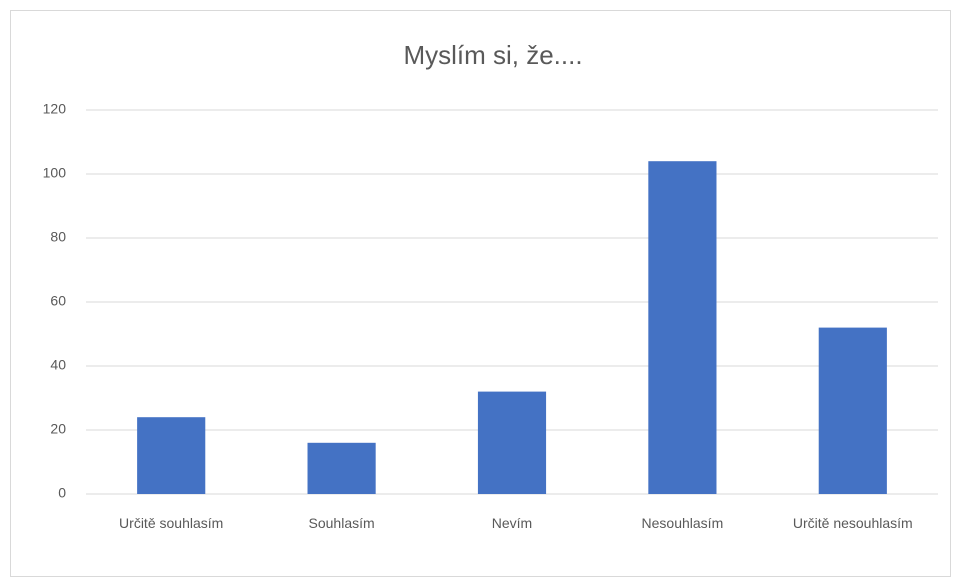 The height and width of the screenshot is (579, 954). Describe the element at coordinates (852, 523) in the screenshot. I see `x-tick-label: Určitě nesouhlasím` at that location.